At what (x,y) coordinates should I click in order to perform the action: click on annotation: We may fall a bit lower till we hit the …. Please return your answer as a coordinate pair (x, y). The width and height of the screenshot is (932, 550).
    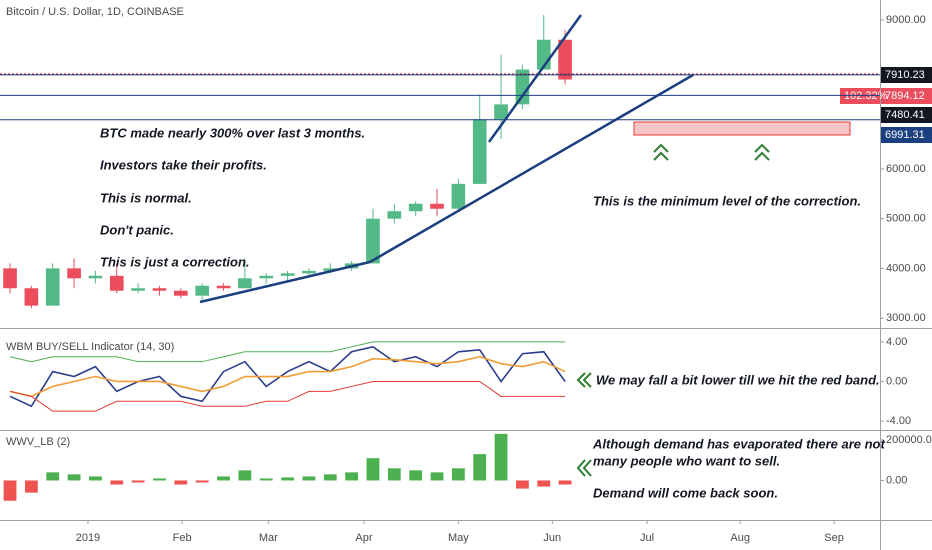
    Looking at the image, I should click on (738, 379).